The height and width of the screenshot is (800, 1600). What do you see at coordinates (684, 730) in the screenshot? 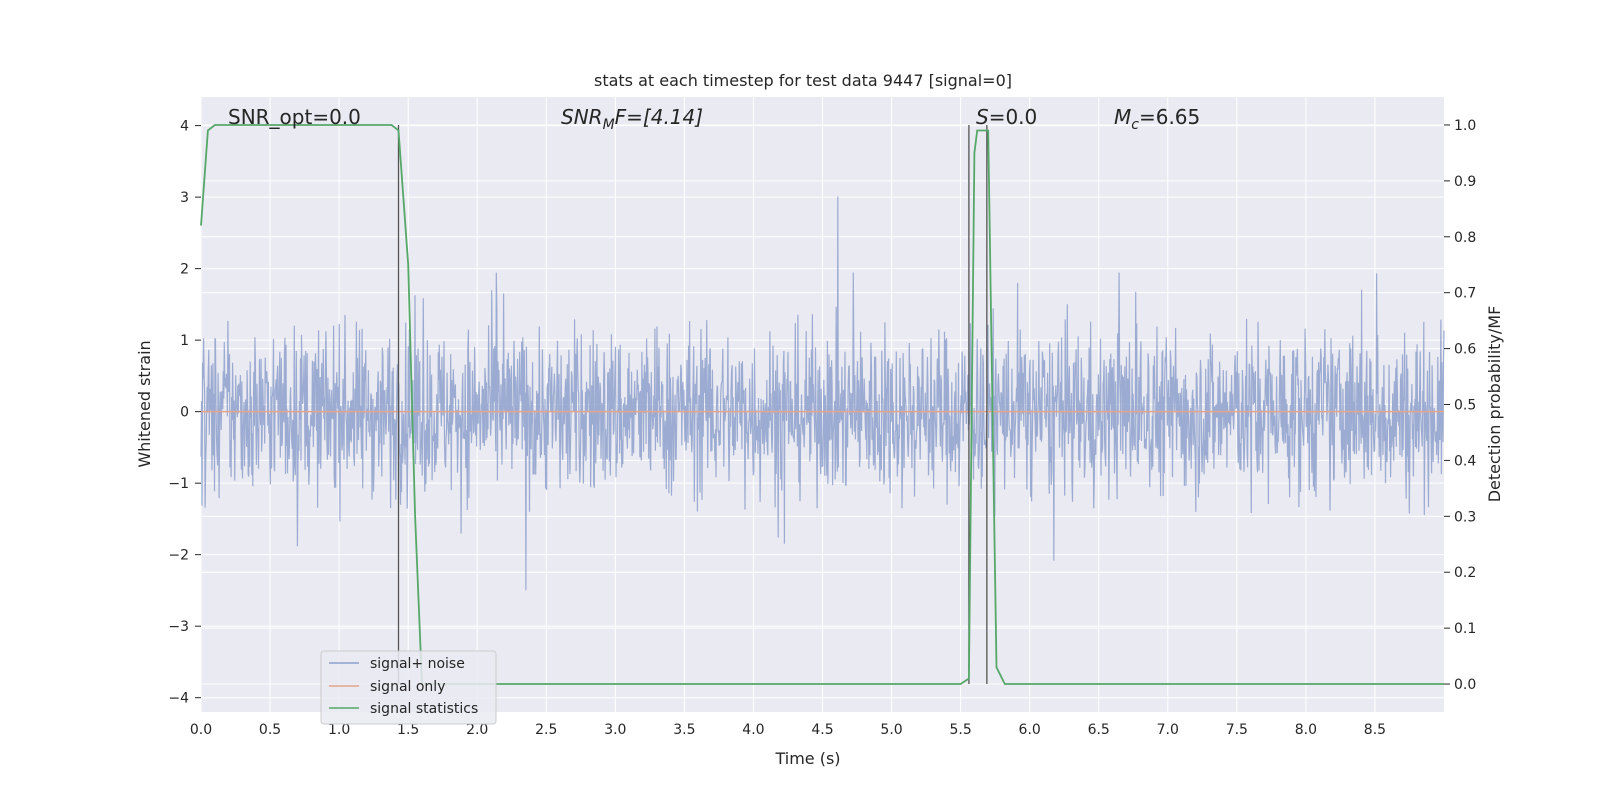
I see `x-tick-label: 3.5` at bounding box center [684, 730].